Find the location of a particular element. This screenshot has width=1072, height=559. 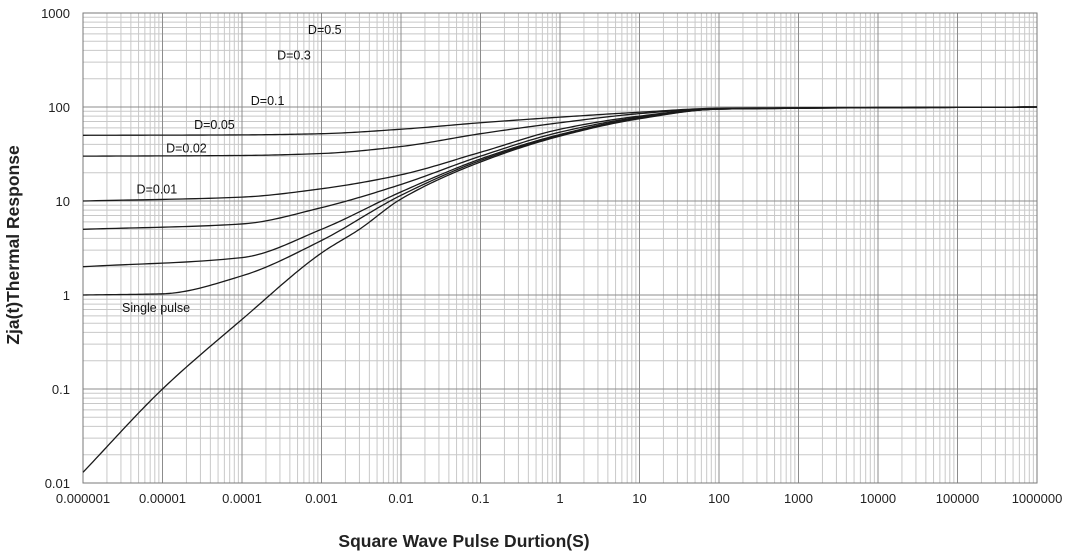

curve-label-d-0-3: D=0.3 is located at coordinates (294, 56).